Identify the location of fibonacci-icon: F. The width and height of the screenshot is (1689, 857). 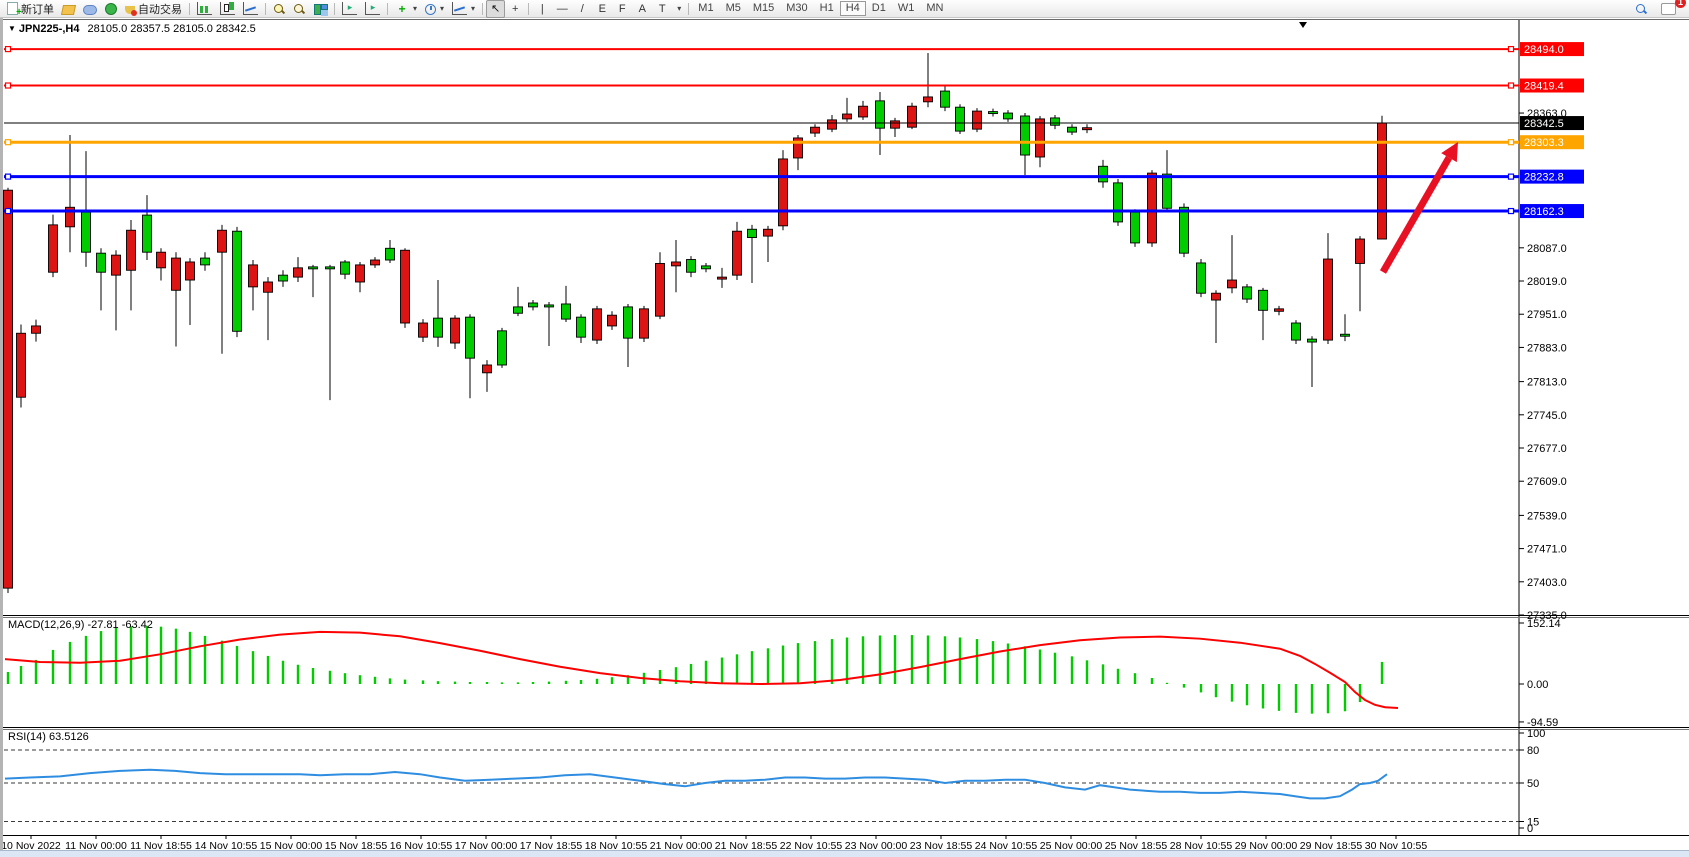
(622, 8).